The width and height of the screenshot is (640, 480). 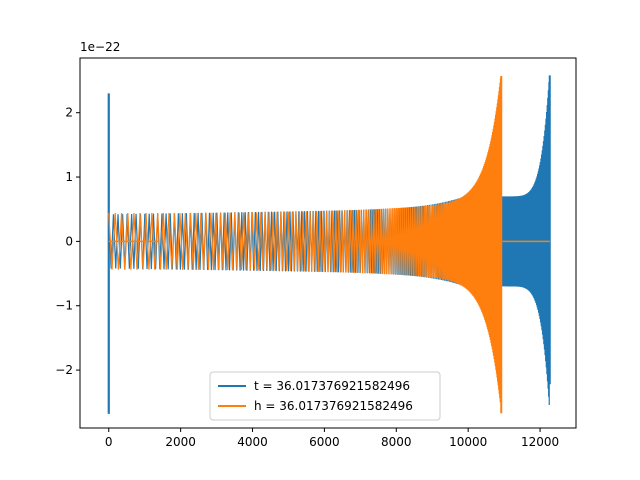 What do you see at coordinates (64, 370) in the screenshot?
I see `y-tick-label: −2` at bounding box center [64, 370].